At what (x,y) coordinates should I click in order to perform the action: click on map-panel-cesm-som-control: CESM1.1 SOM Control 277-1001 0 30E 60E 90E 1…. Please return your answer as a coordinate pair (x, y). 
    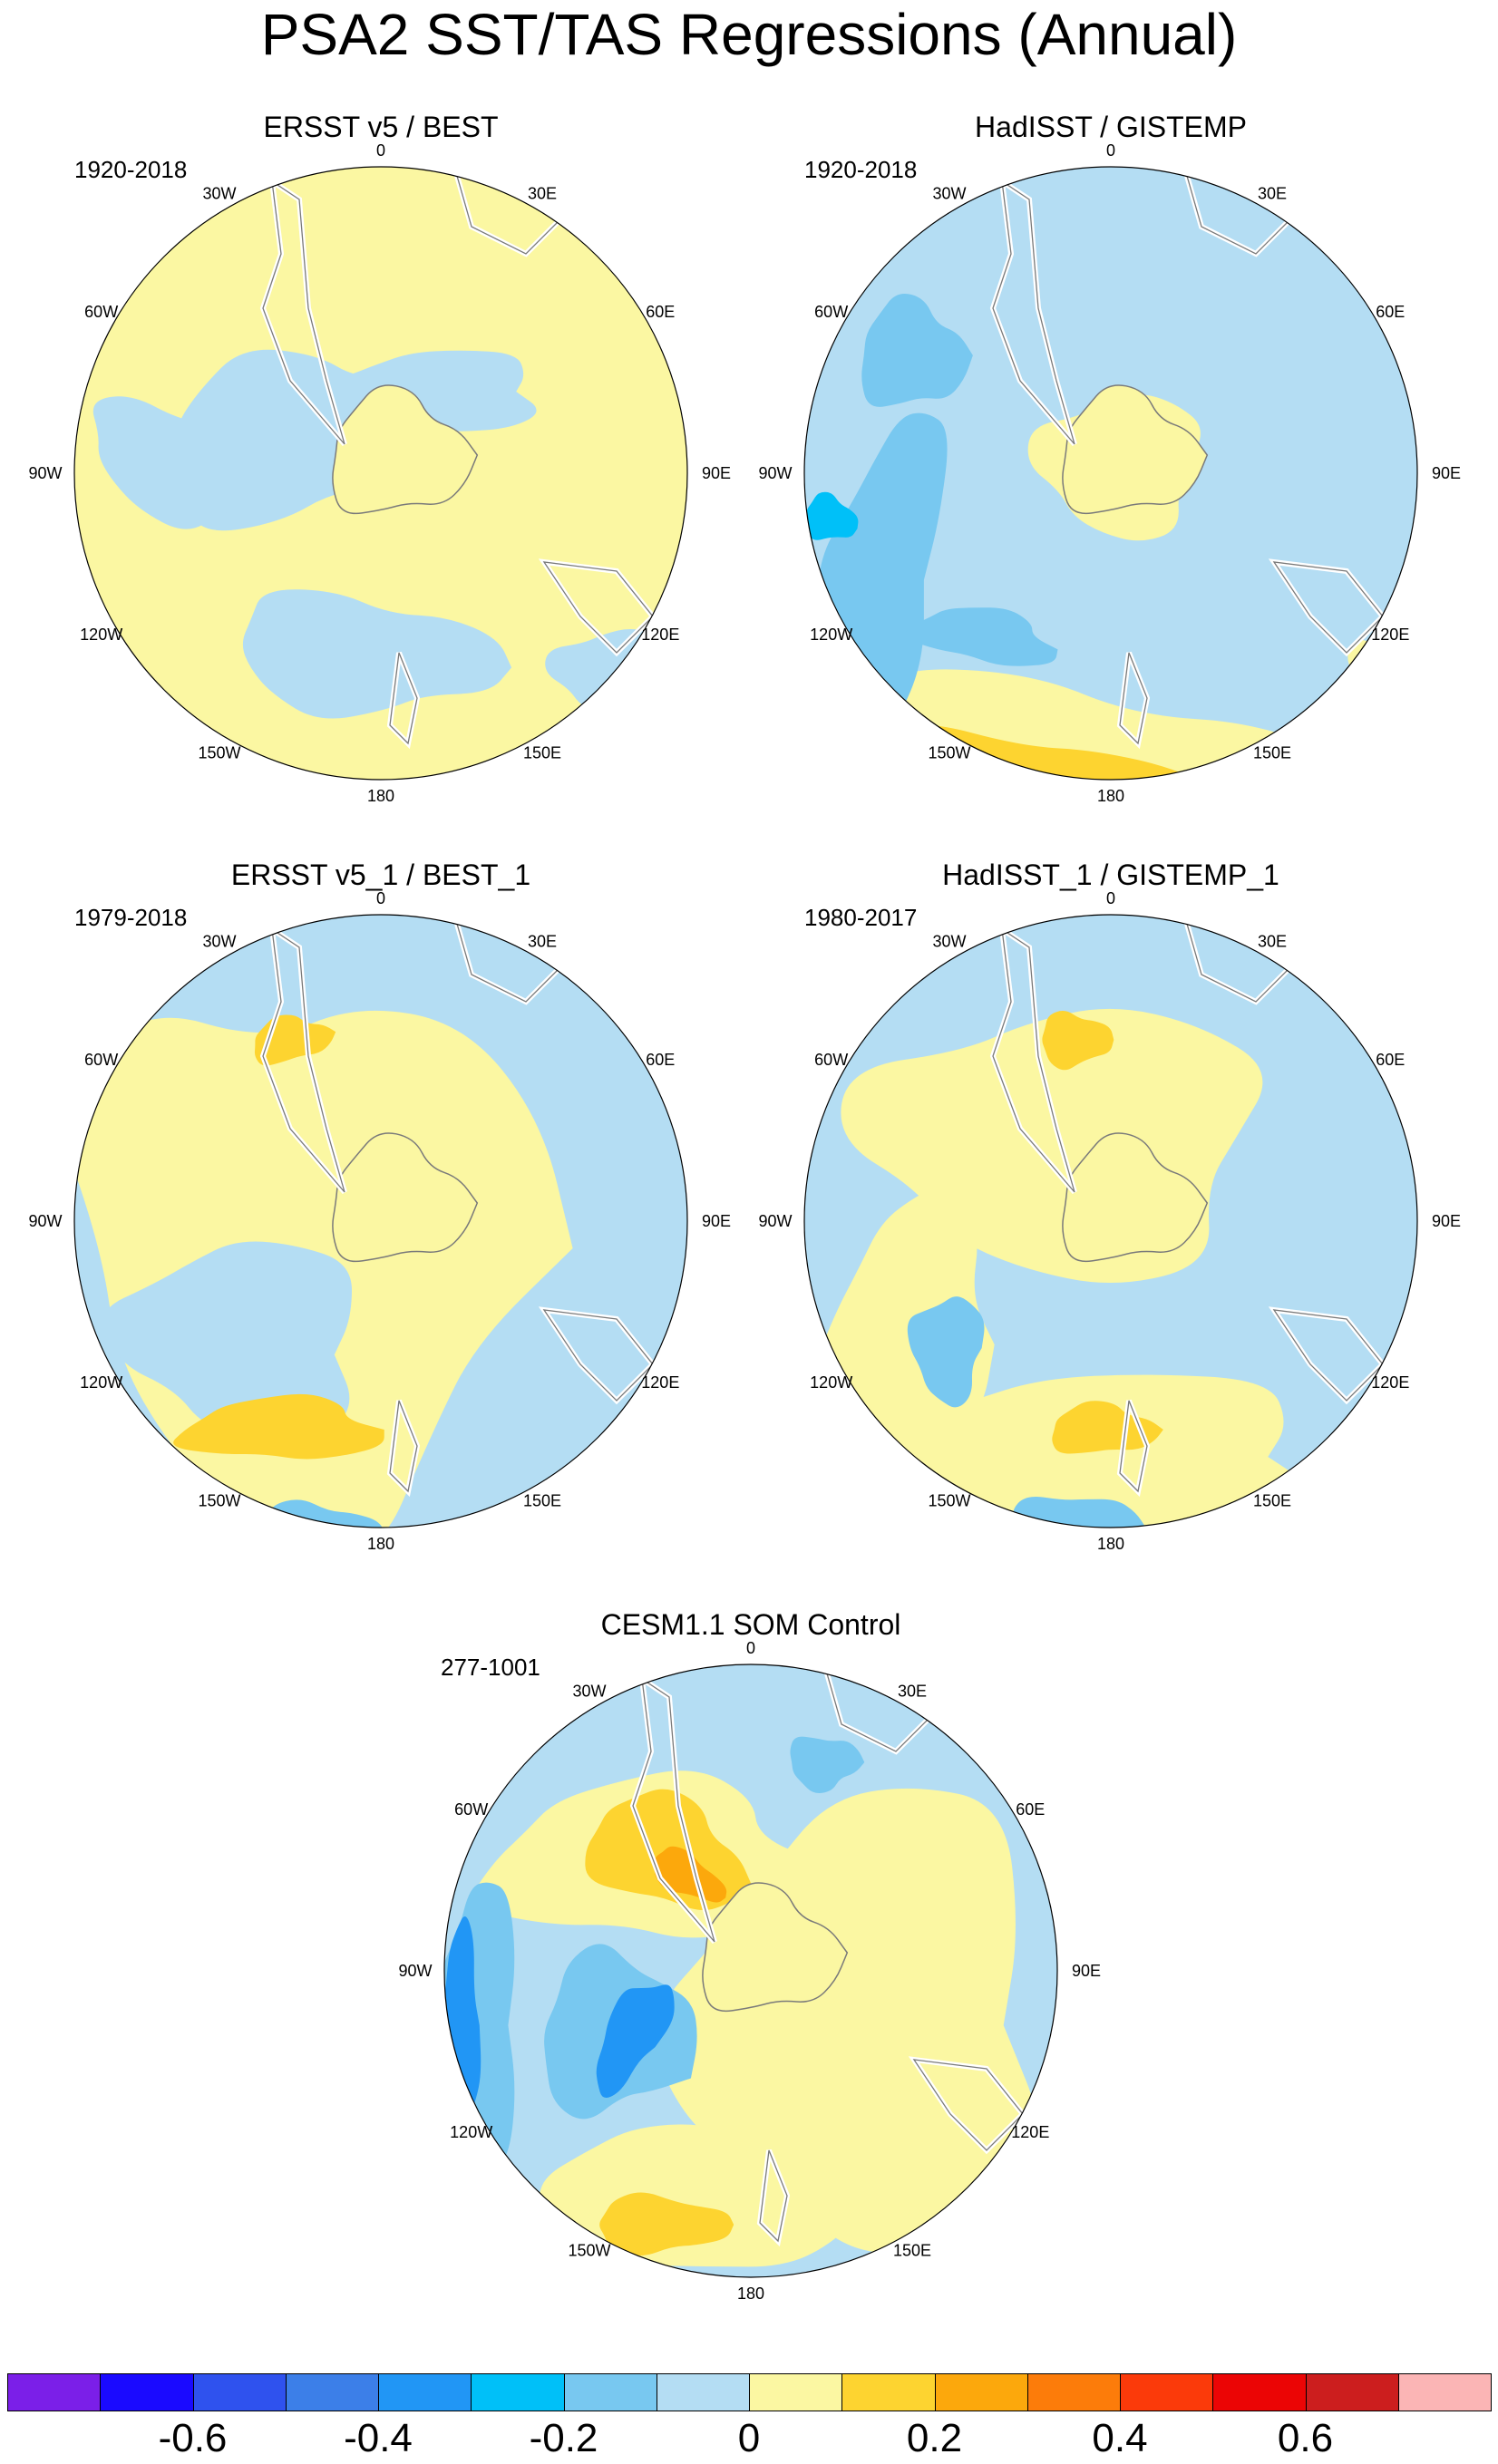
    Looking at the image, I should click on (749, 1978).